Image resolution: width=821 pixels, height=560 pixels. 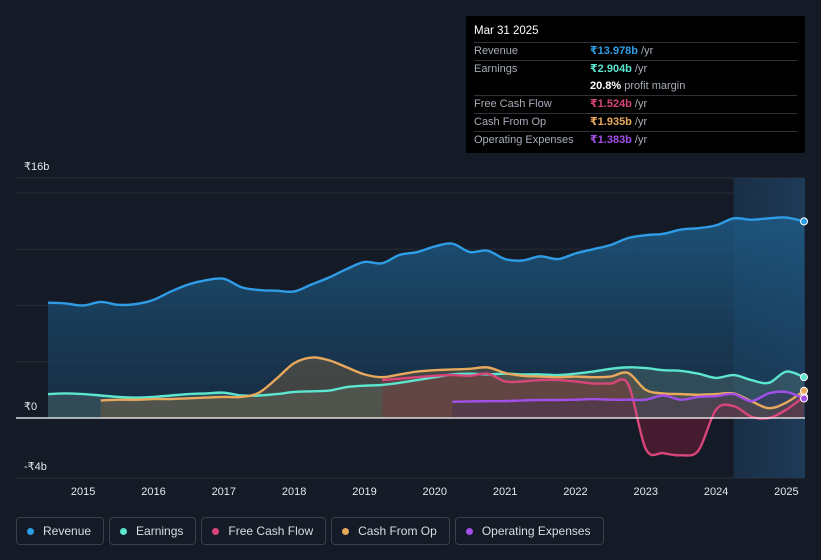 I want to click on legend-item-cash-from-op: Cash From Op, so click(x=390, y=531).